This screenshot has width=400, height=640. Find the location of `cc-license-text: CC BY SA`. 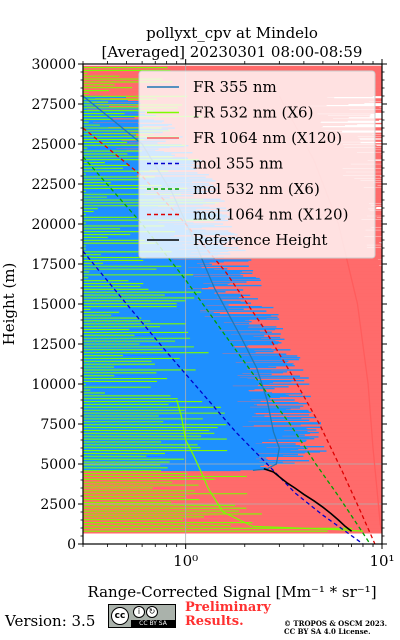

cc-license-text: CC BY SA is located at coordinates (153, 623).